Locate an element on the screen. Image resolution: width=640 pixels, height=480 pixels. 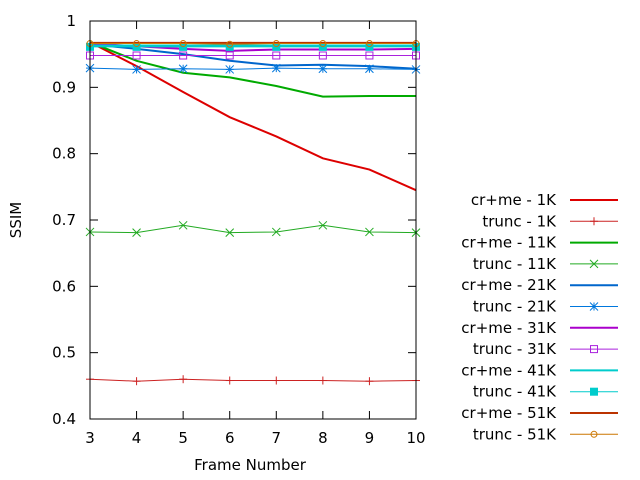
y-tick-label: 0.8 is located at coordinates (64, 154).